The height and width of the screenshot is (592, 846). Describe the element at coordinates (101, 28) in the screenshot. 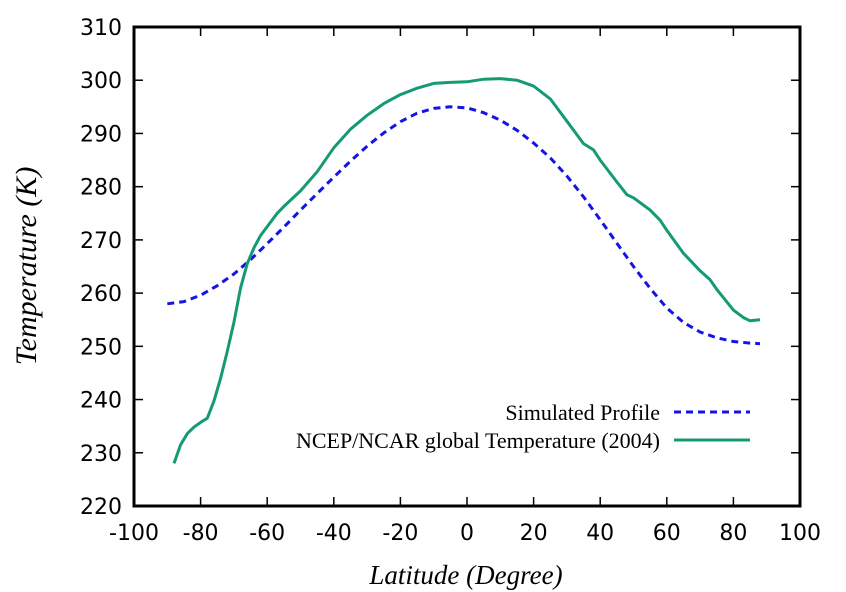

I see `y-tick-label: 310` at that location.